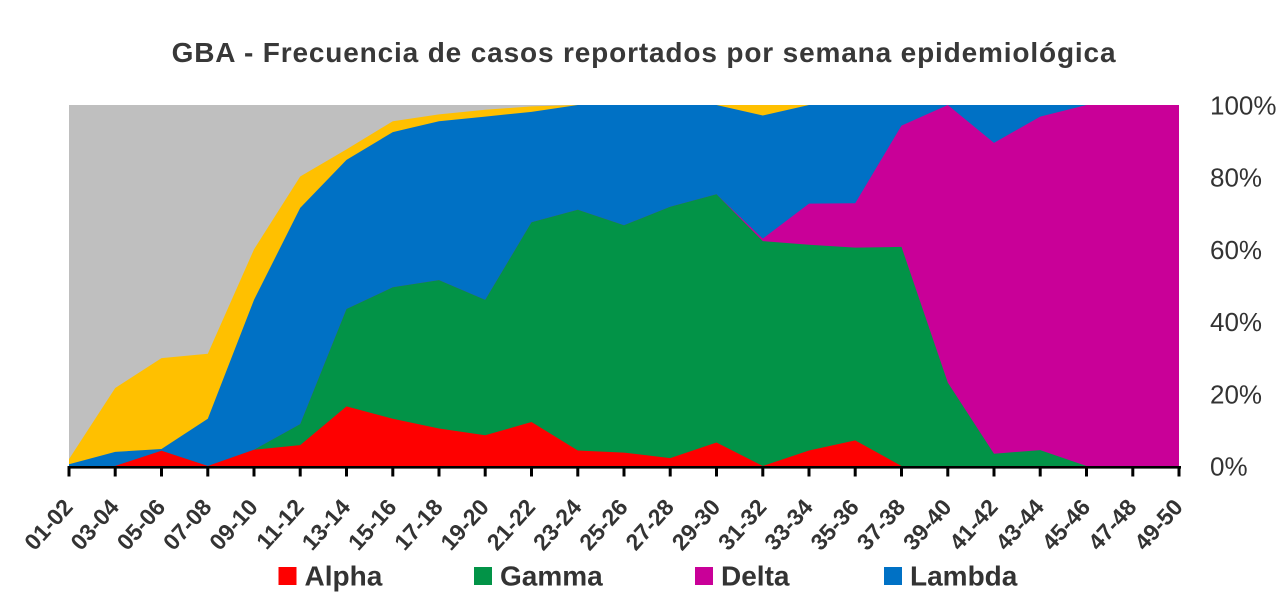  Describe the element at coordinates (973, 524) in the screenshot. I see `svg-text: 41-42` at that location.